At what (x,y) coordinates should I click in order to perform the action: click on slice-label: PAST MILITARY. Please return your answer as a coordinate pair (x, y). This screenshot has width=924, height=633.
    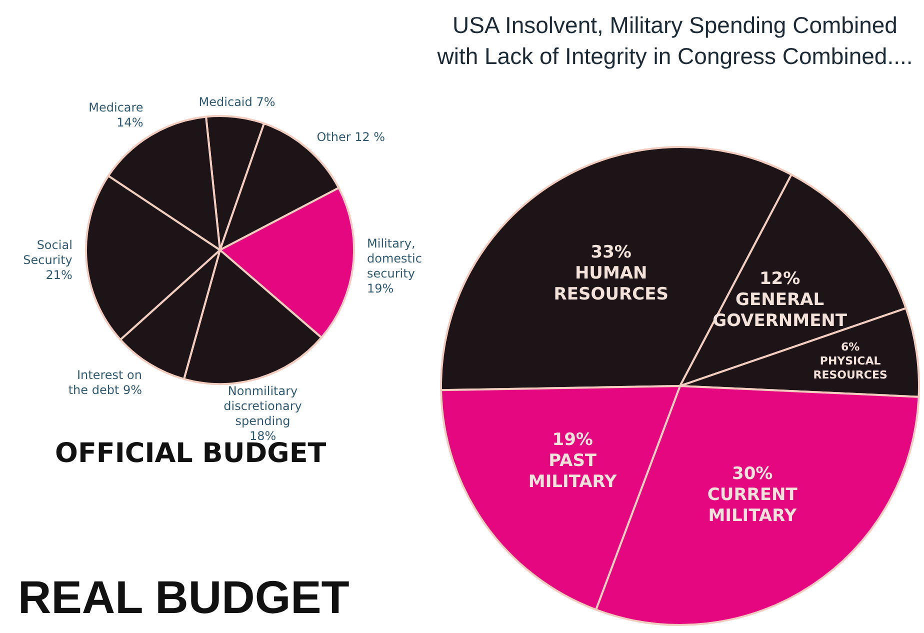
    Looking at the image, I should click on (573, 471).